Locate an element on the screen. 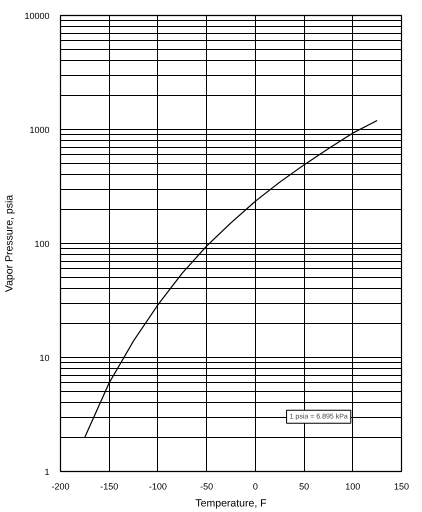 The image size is (422, 512). y-tick-label: 1000 is located at coordinates (39, 130).